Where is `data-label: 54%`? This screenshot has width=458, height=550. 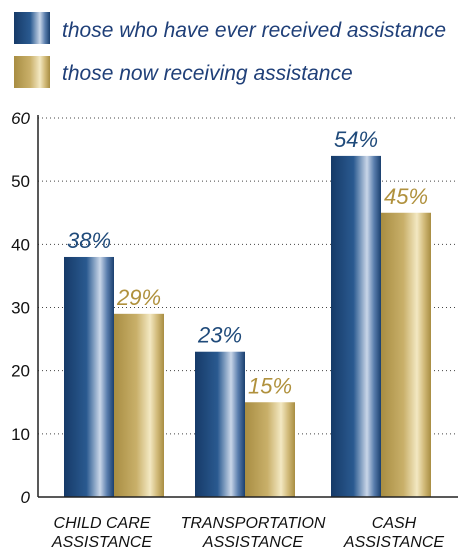
data-label: 54% is located at coordinates (356, 139).